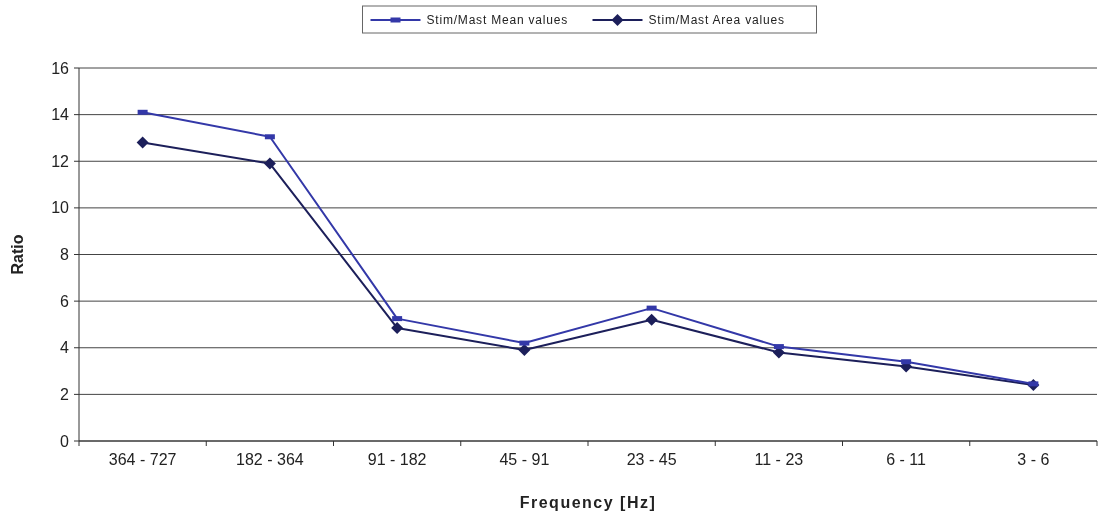  Describe the element at coordinates (65, 441) in the screenshot. I see `y-tick-label: 0` at that location.